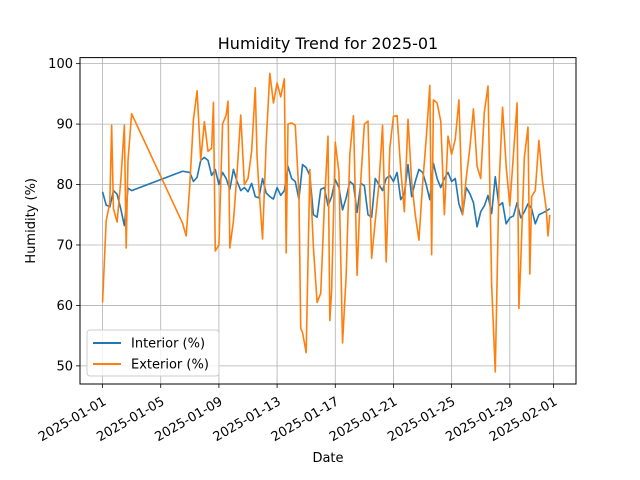  I want to click on y-tick-label: 50, so click(64, 366).